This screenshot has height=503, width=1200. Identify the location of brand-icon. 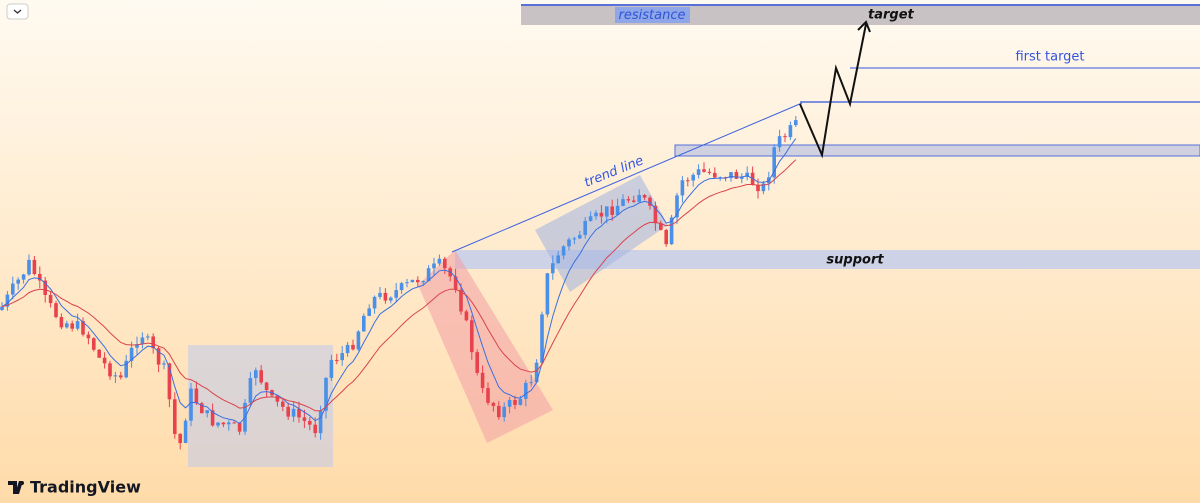
(15, 487).